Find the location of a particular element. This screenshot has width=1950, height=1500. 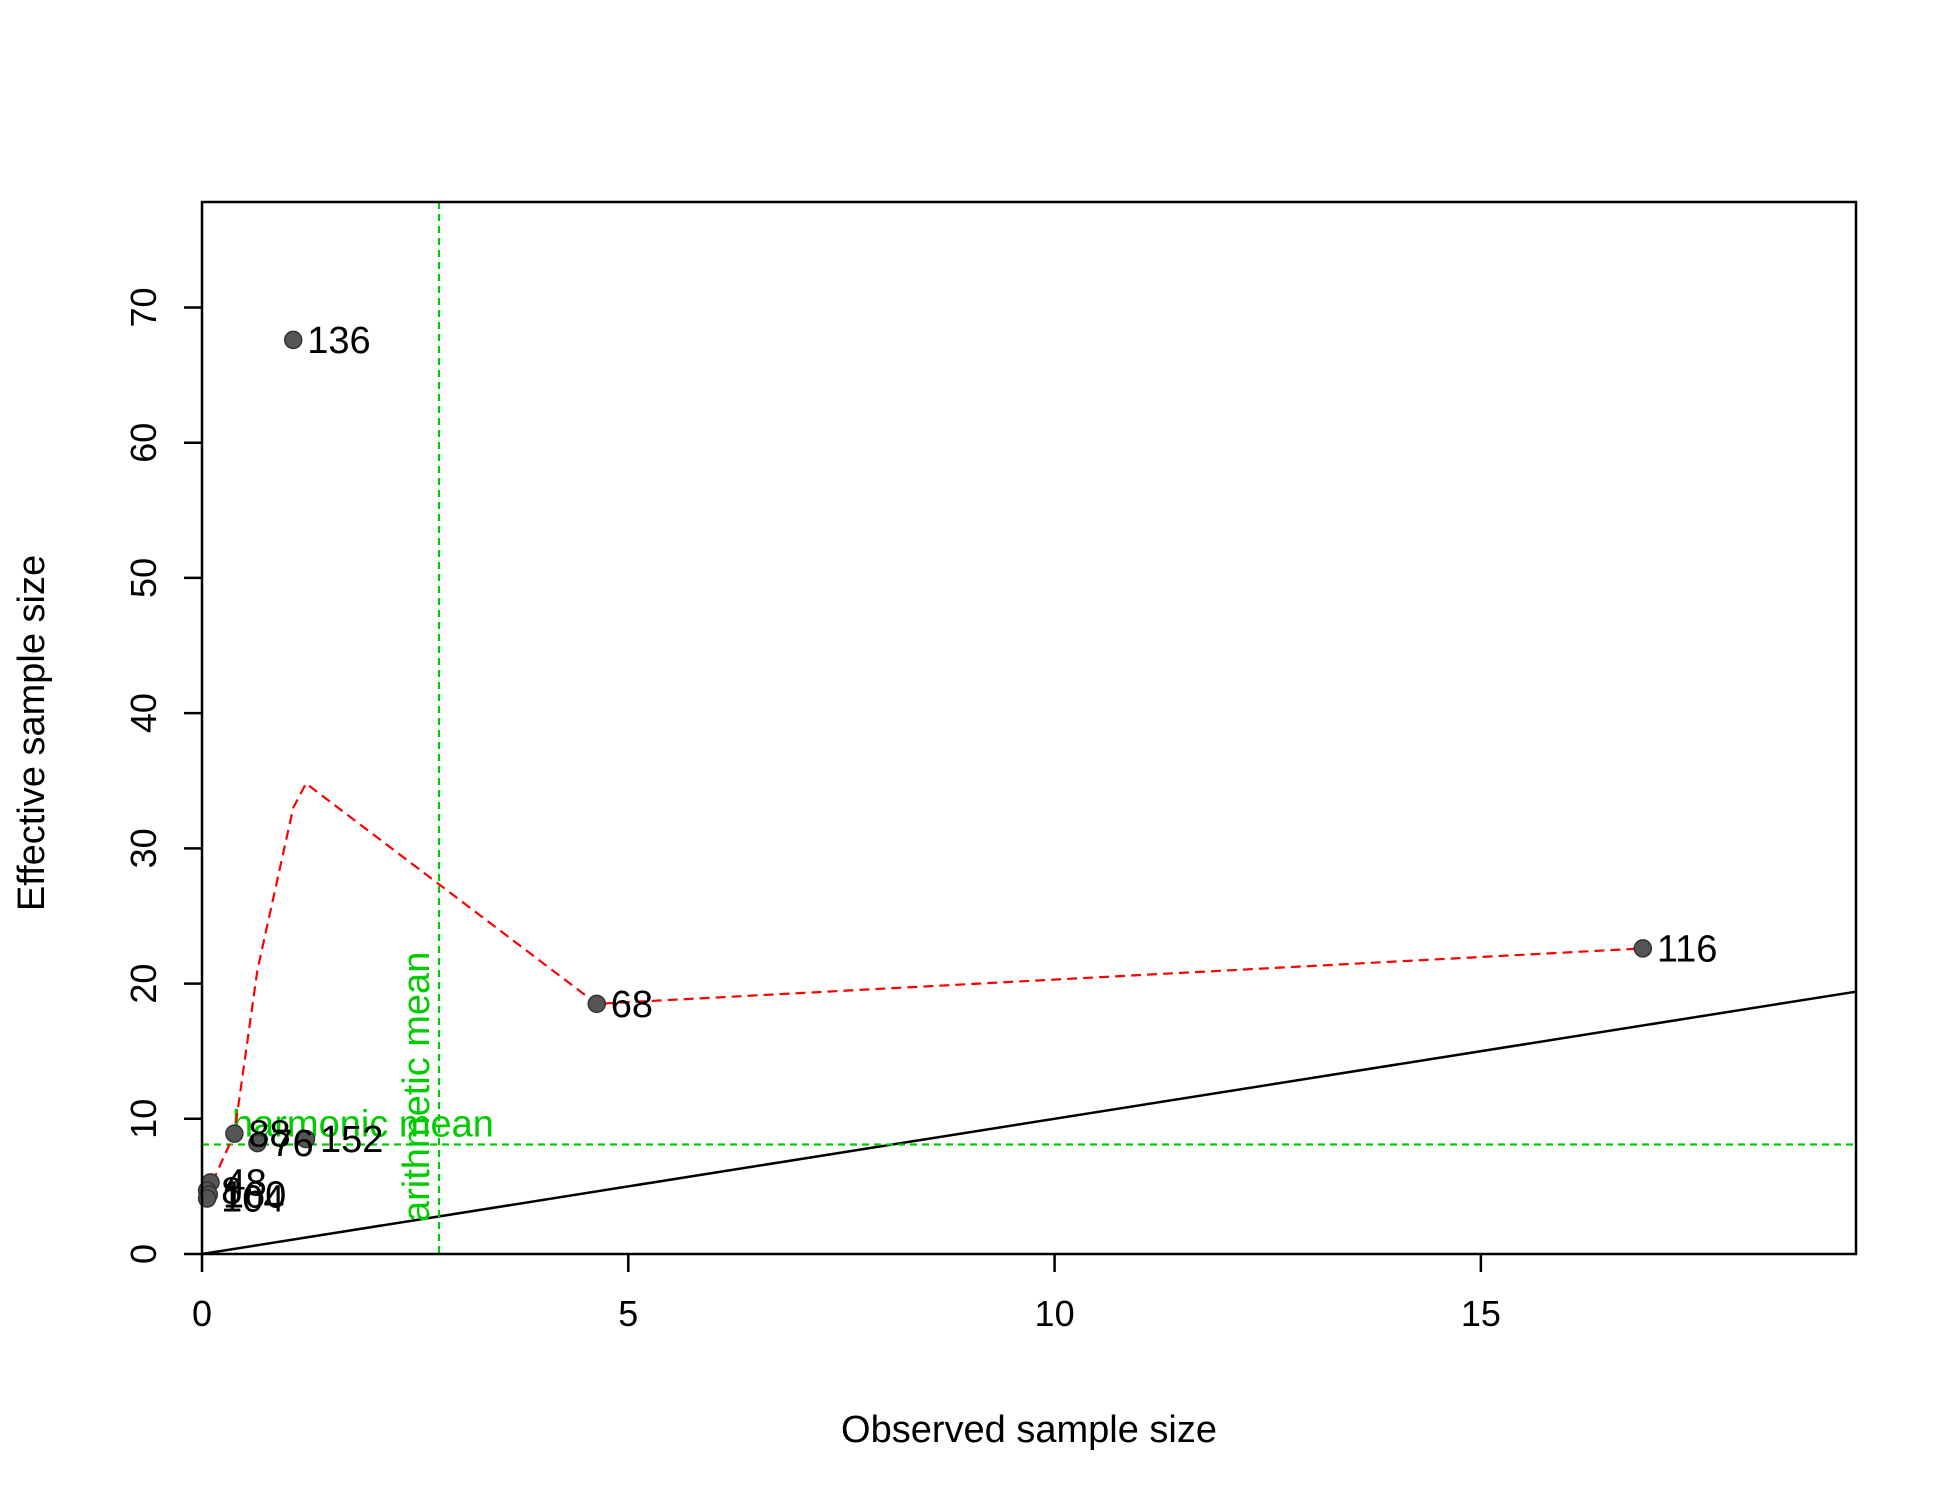

x-tick-label: 15 is located at coordinates (1481, 1313).